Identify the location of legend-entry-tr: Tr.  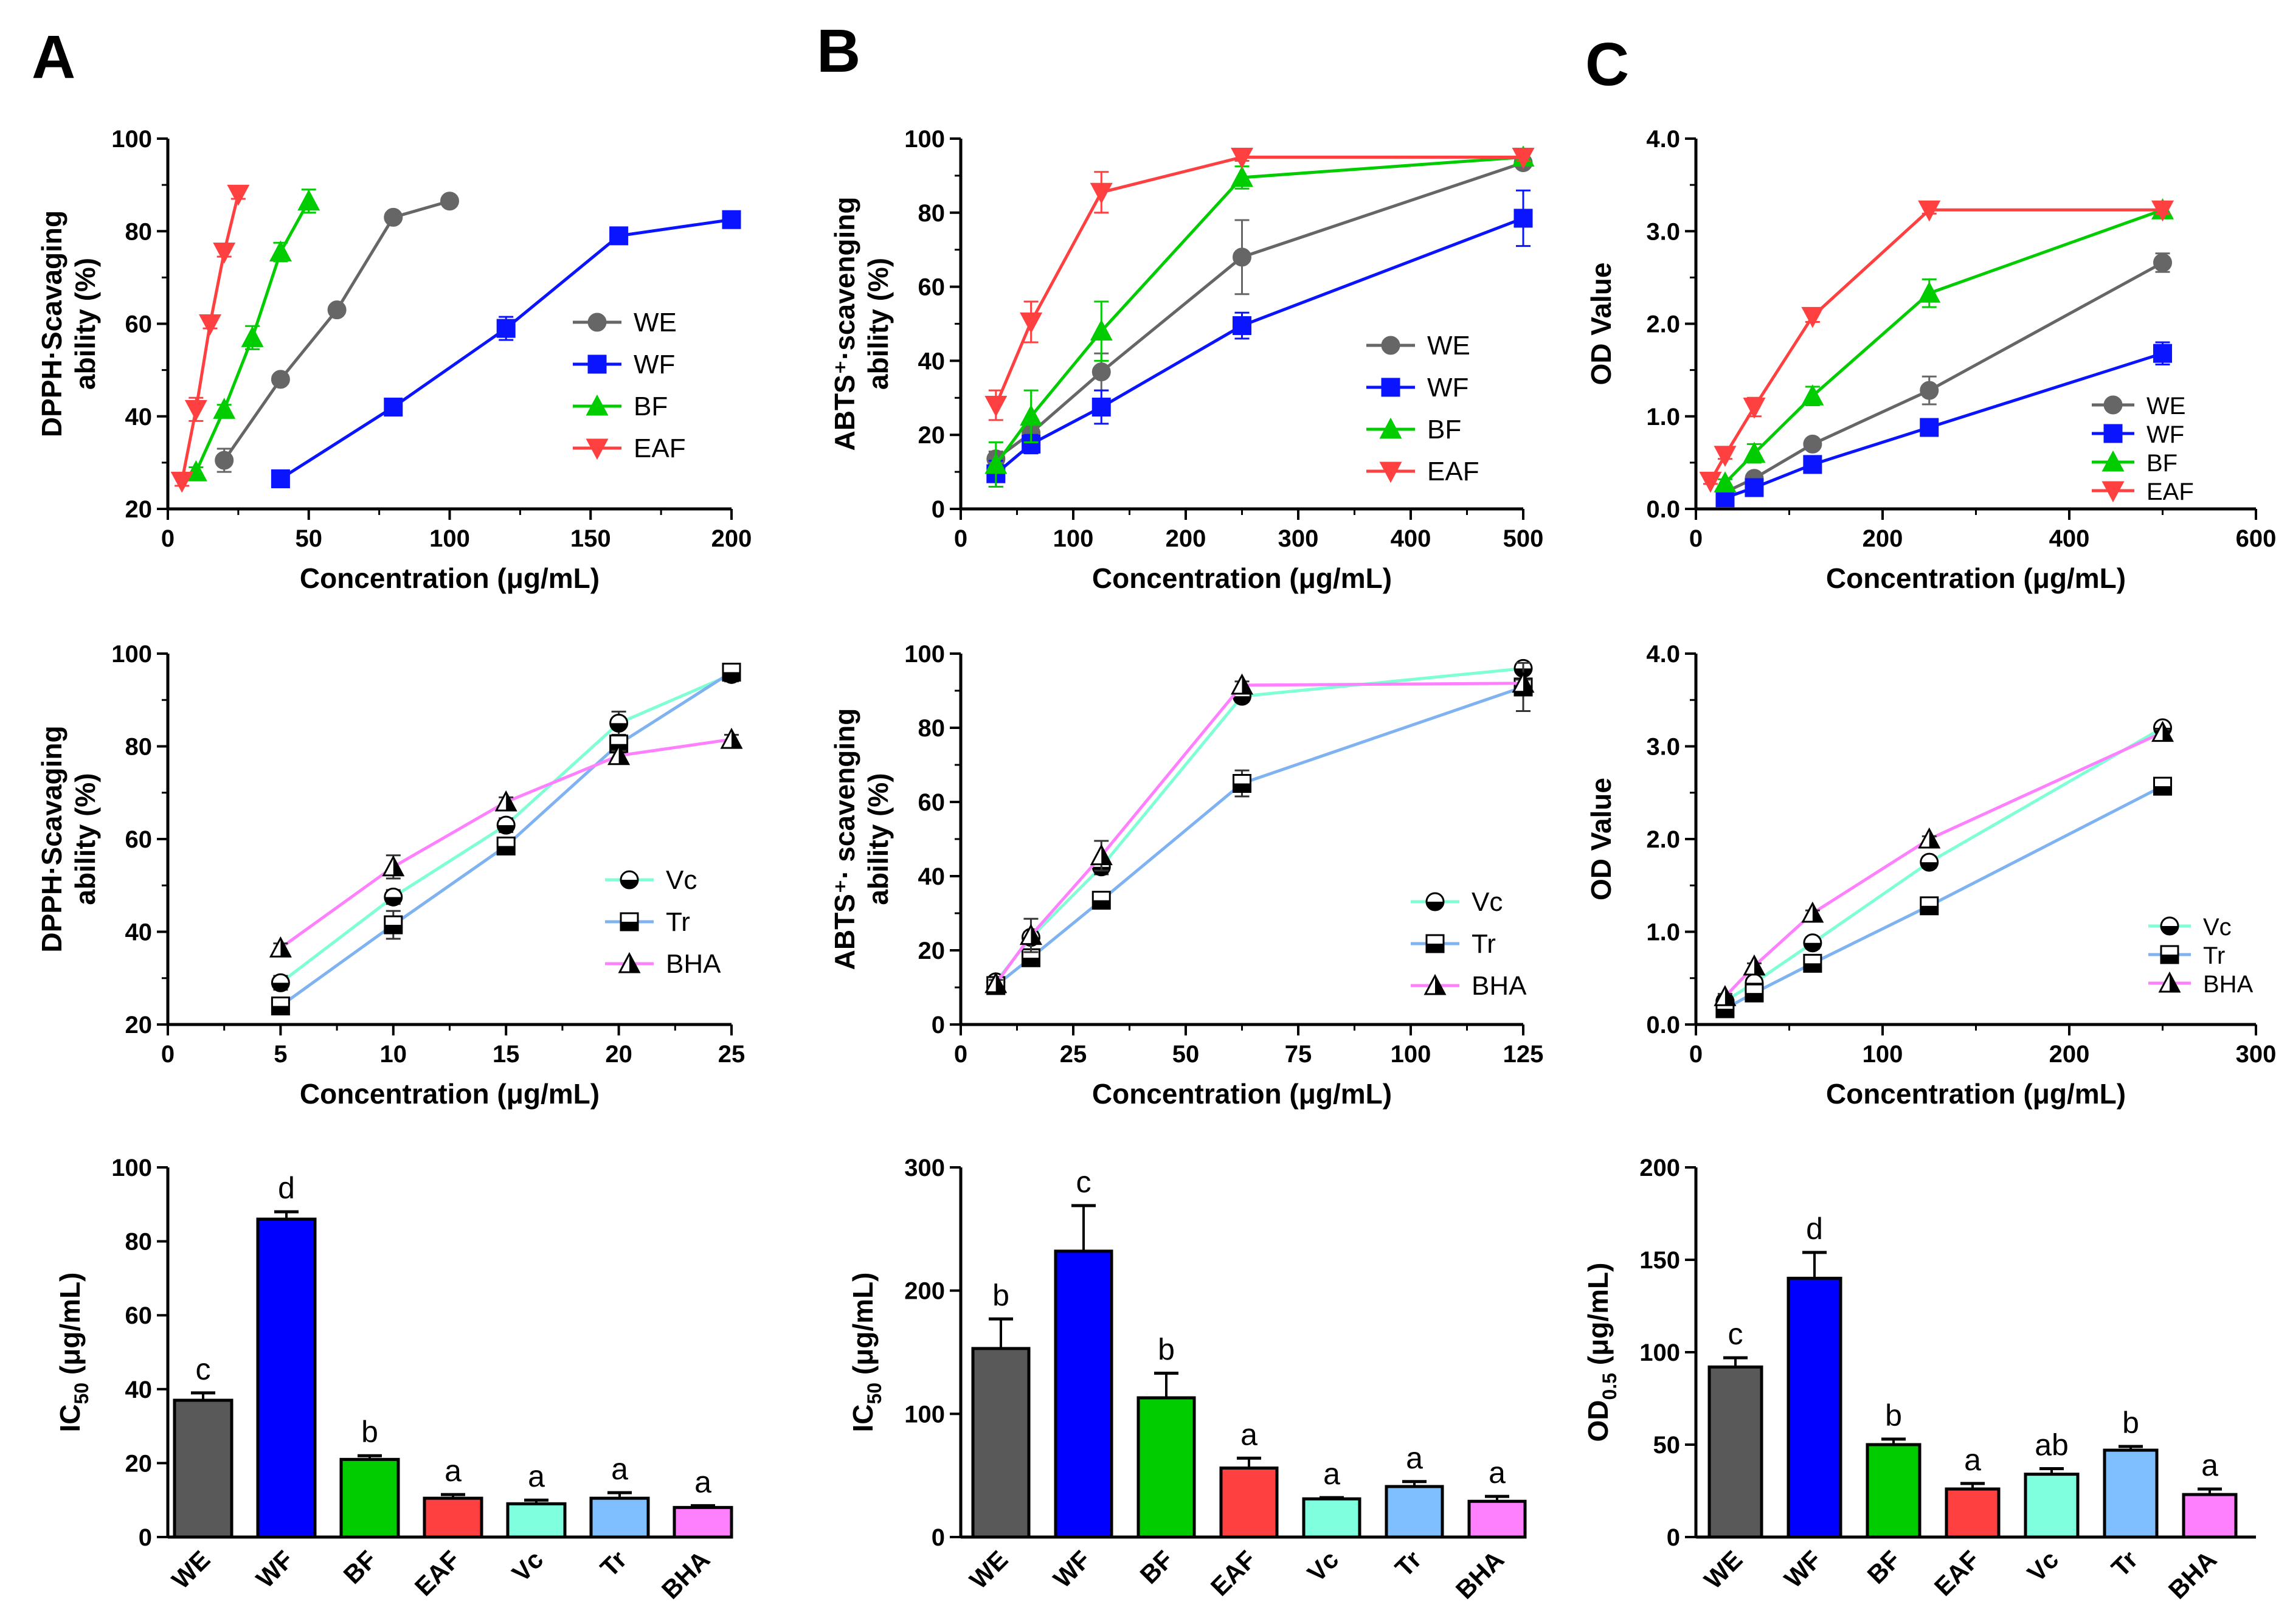
(1453, 944).